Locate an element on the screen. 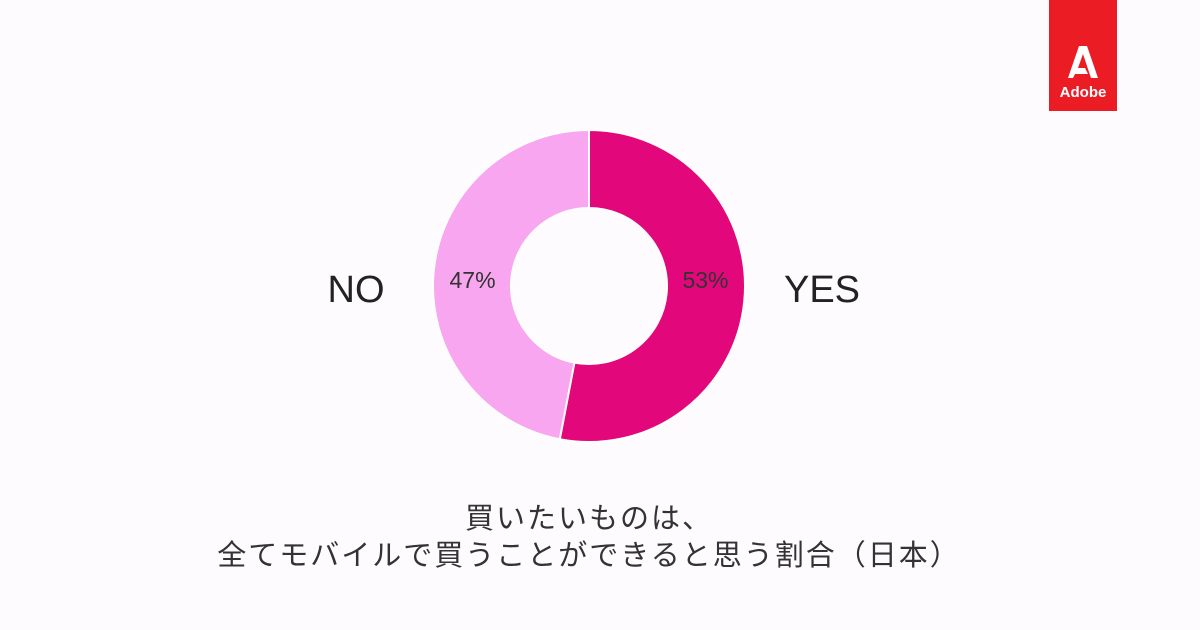 This screenshot has height=630, width=1200. value-label: 47% is located at coordinates (472, 280).